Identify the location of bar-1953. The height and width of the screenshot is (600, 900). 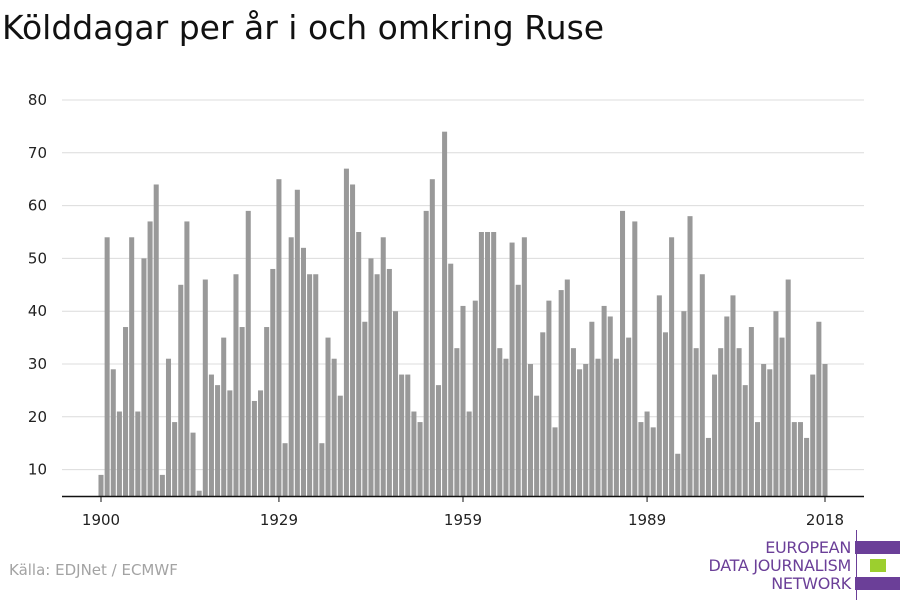
(426, 353).